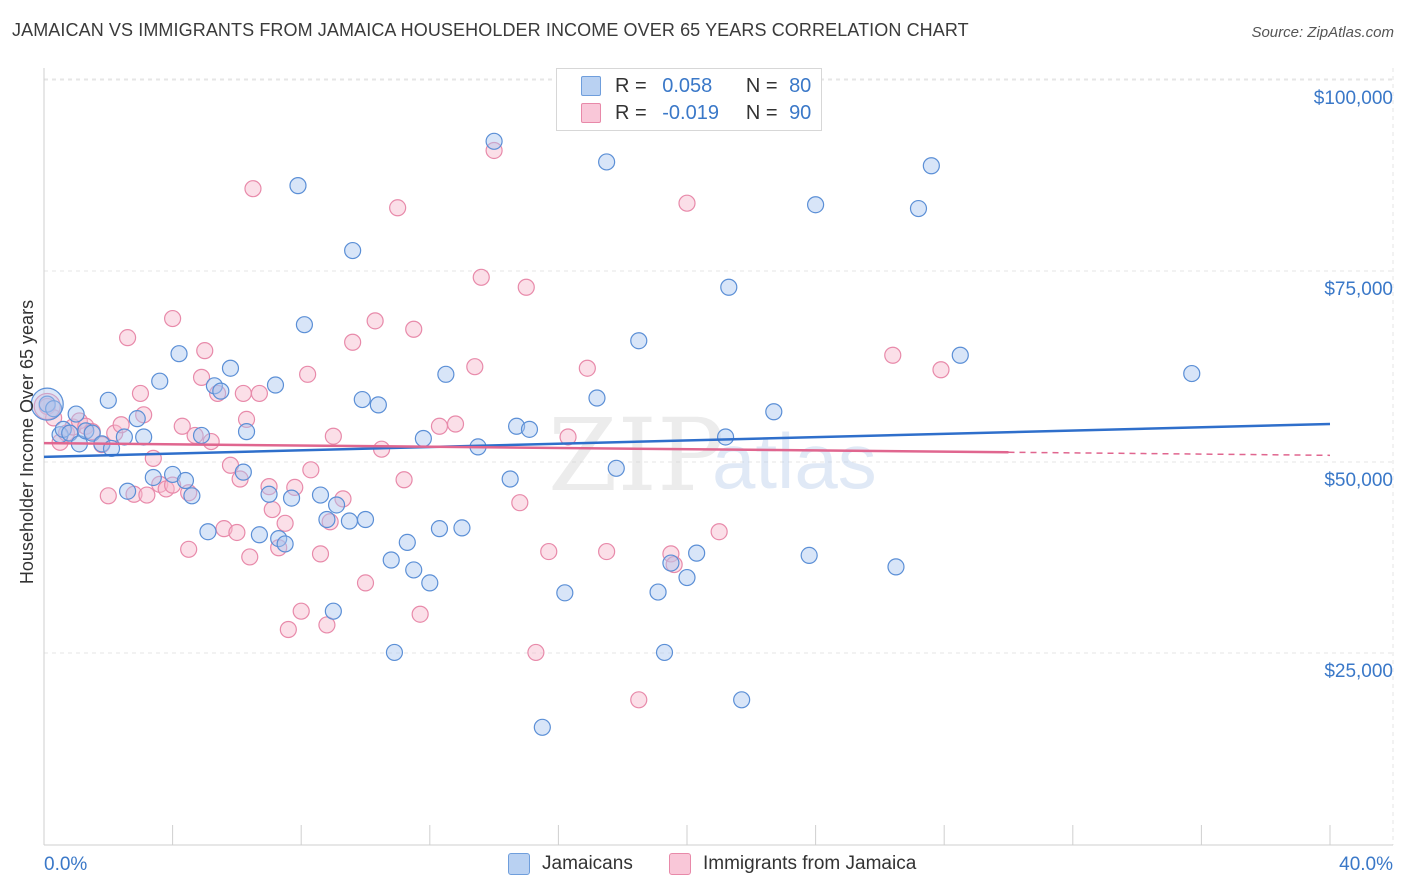 This screenshot has height=892, width=1406. I want to click on source-label: Source: ZipAtlas.com, so click(1322, 32).